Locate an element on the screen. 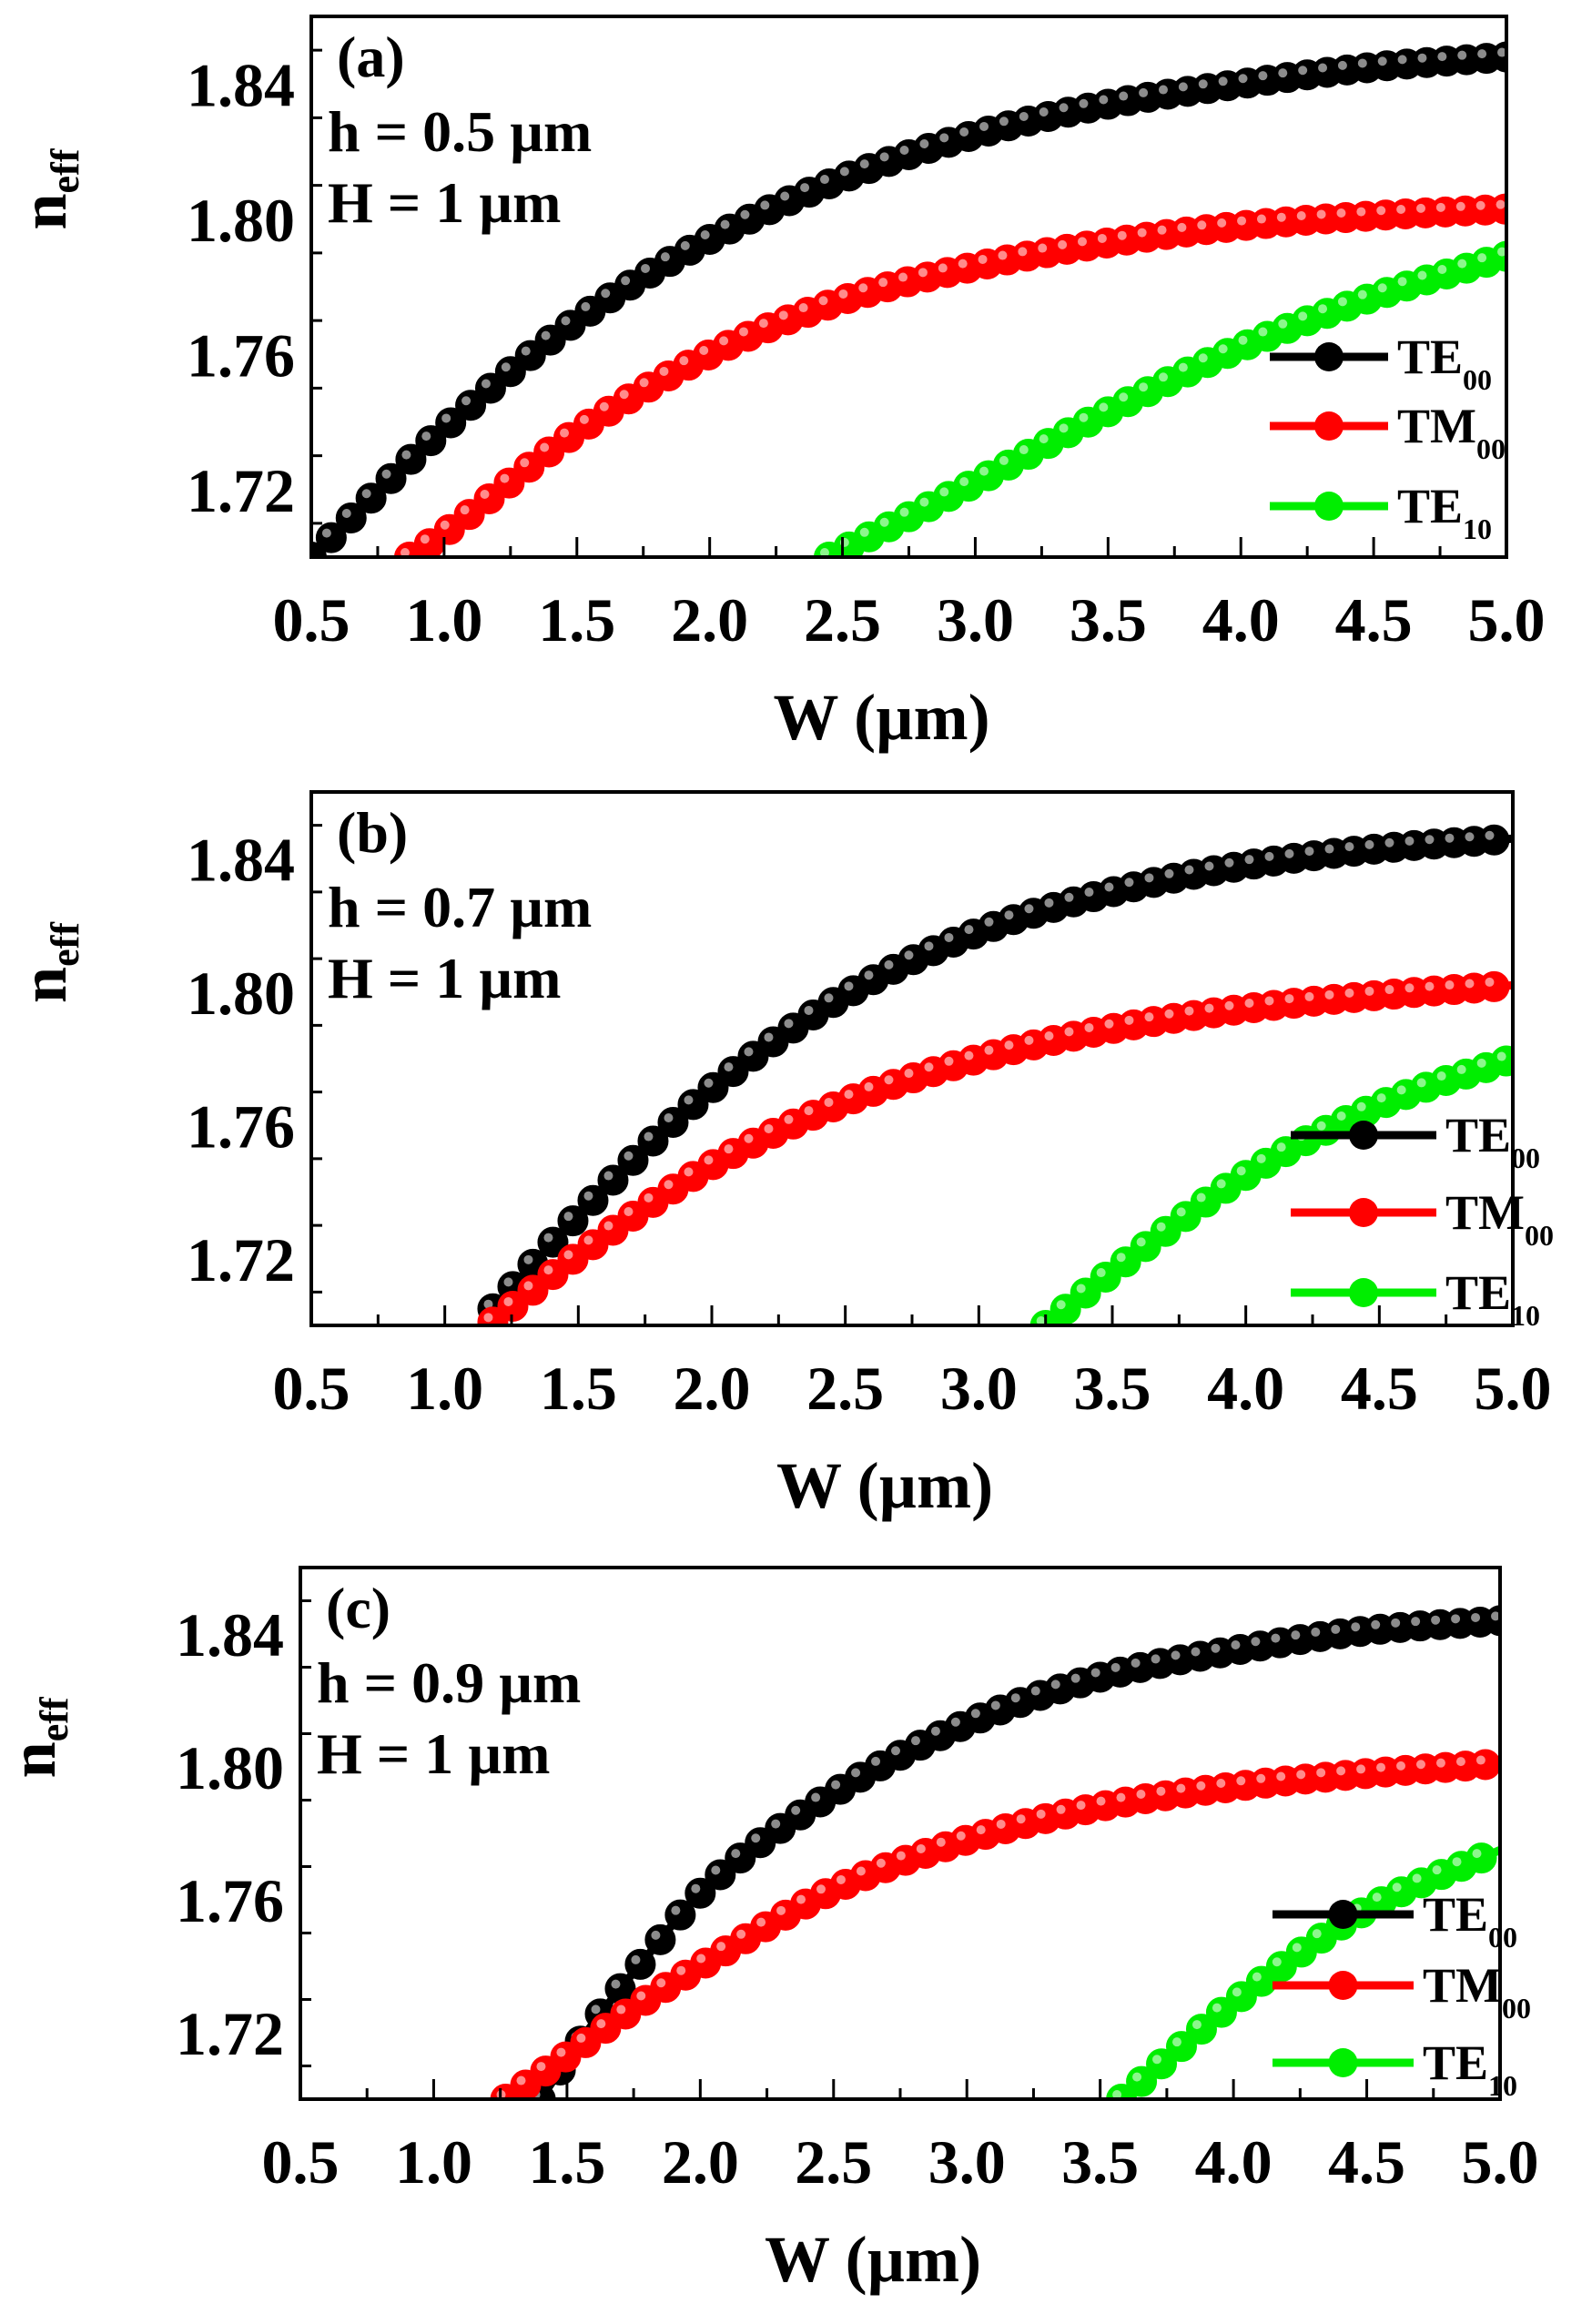 The width and height of the screenshot is (1592, 2324). x-tick-label: 4.5 is located at coordinates (1374, 620).